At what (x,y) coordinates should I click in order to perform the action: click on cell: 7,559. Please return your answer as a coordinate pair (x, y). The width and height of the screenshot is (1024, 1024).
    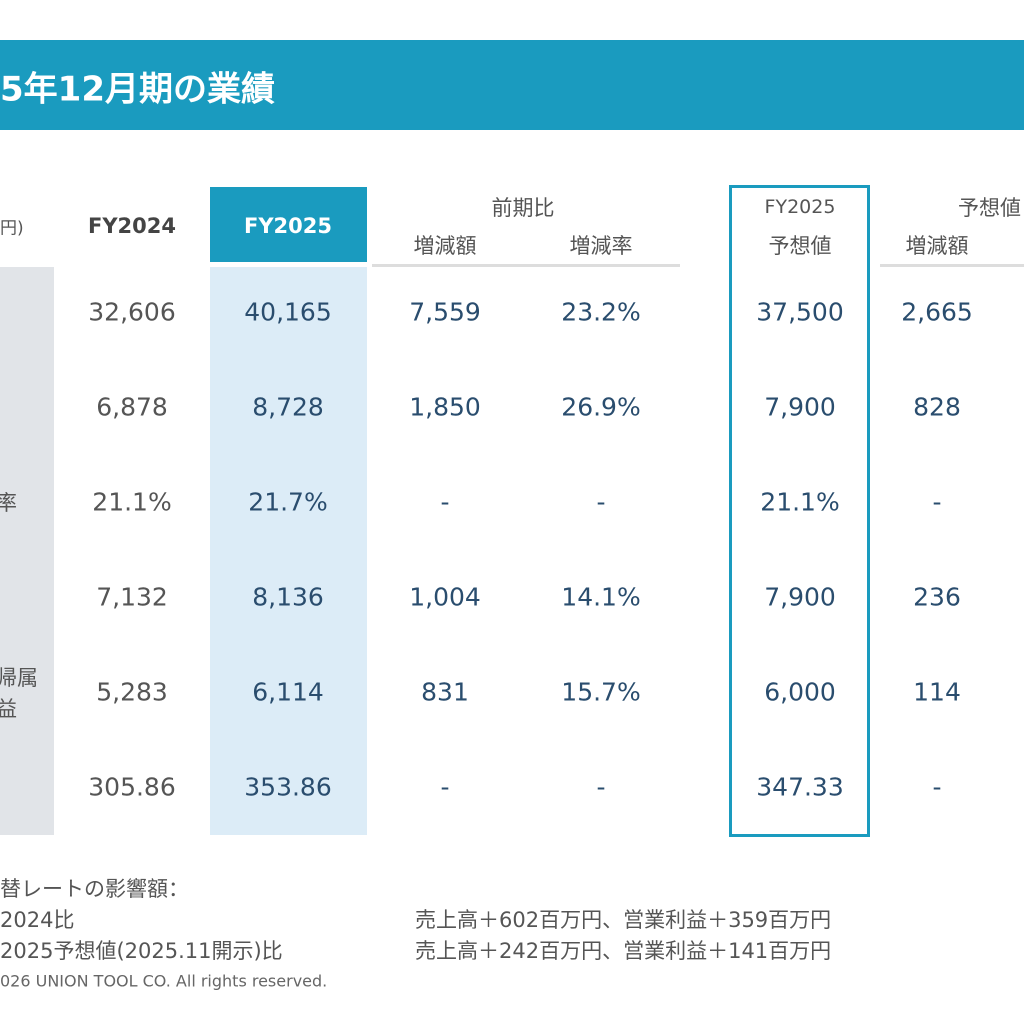
    Looking at the image, I should click on (445, 312).